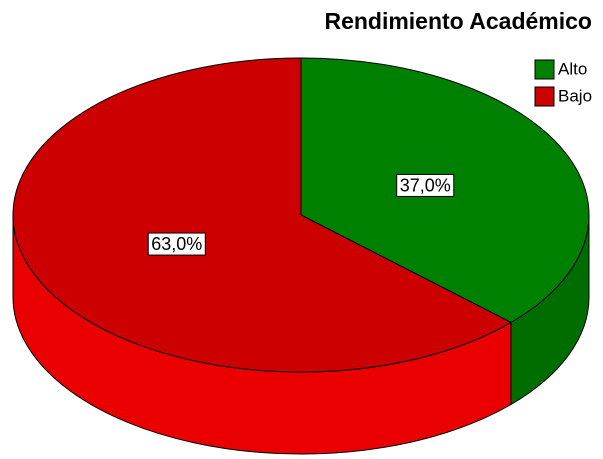  I want to click on data-label: 37,0%, so click(425, 185).